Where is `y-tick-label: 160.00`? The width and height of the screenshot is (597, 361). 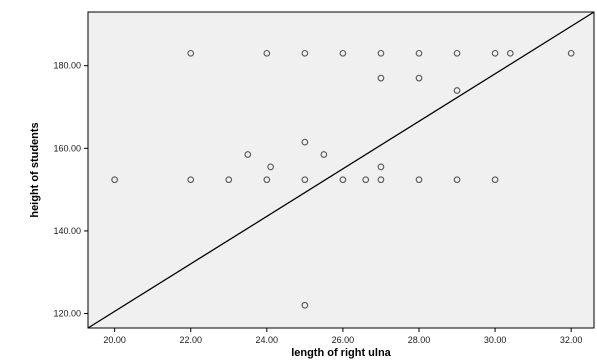 y-tick-label: 160.00 is located at coordinates (67, 148).